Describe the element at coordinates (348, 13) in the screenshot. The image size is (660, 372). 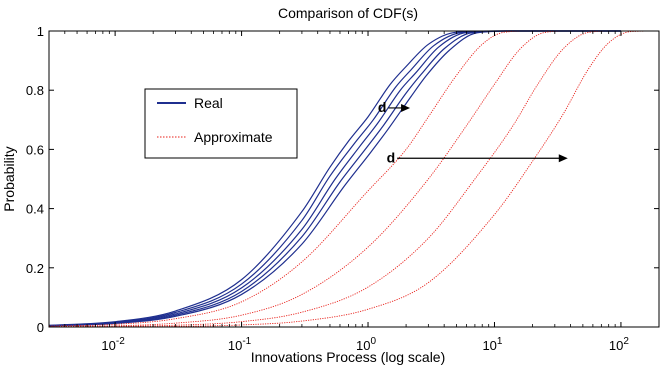
I see `chart-title: Comparison of CDF(s)` at that location.